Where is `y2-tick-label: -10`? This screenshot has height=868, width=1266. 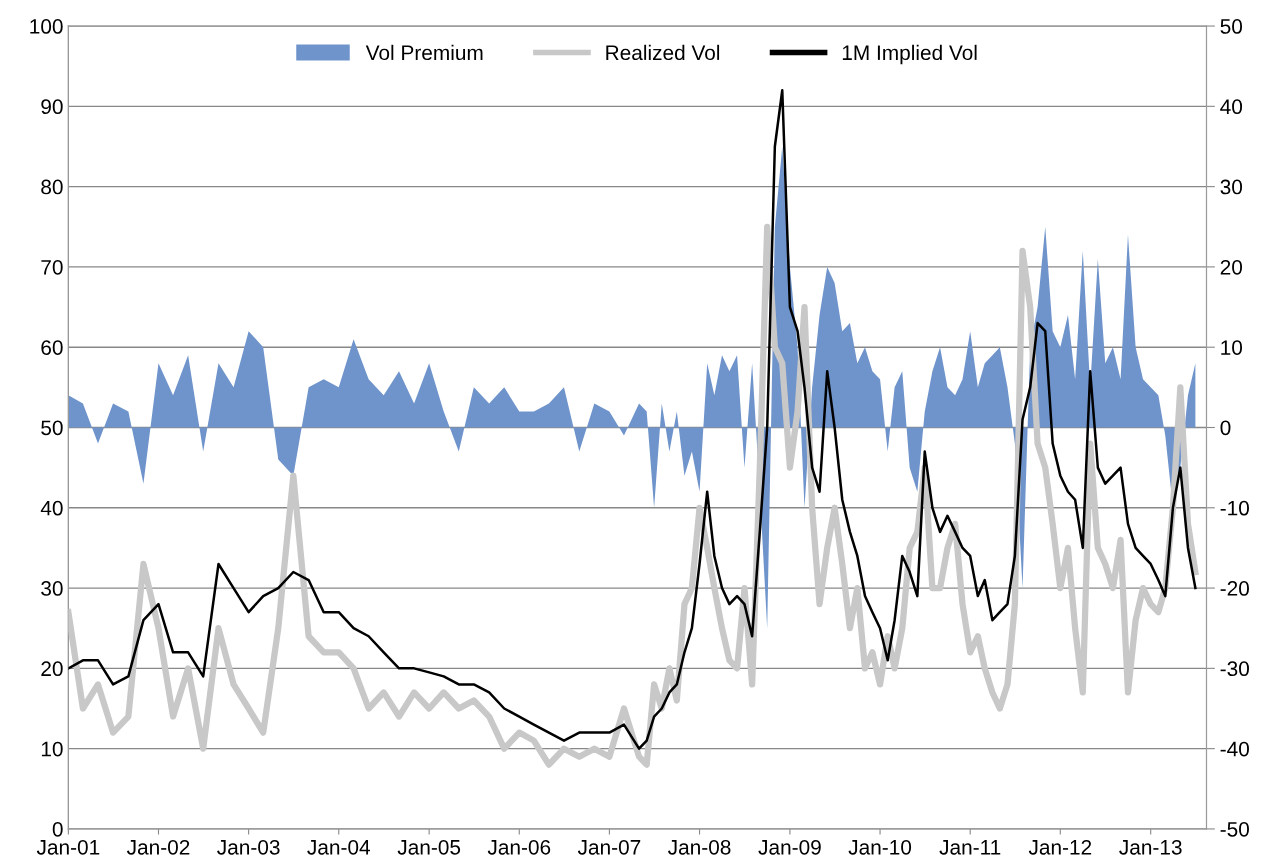 y2-tick-label: -10 is located at coordinates (1234, 508).